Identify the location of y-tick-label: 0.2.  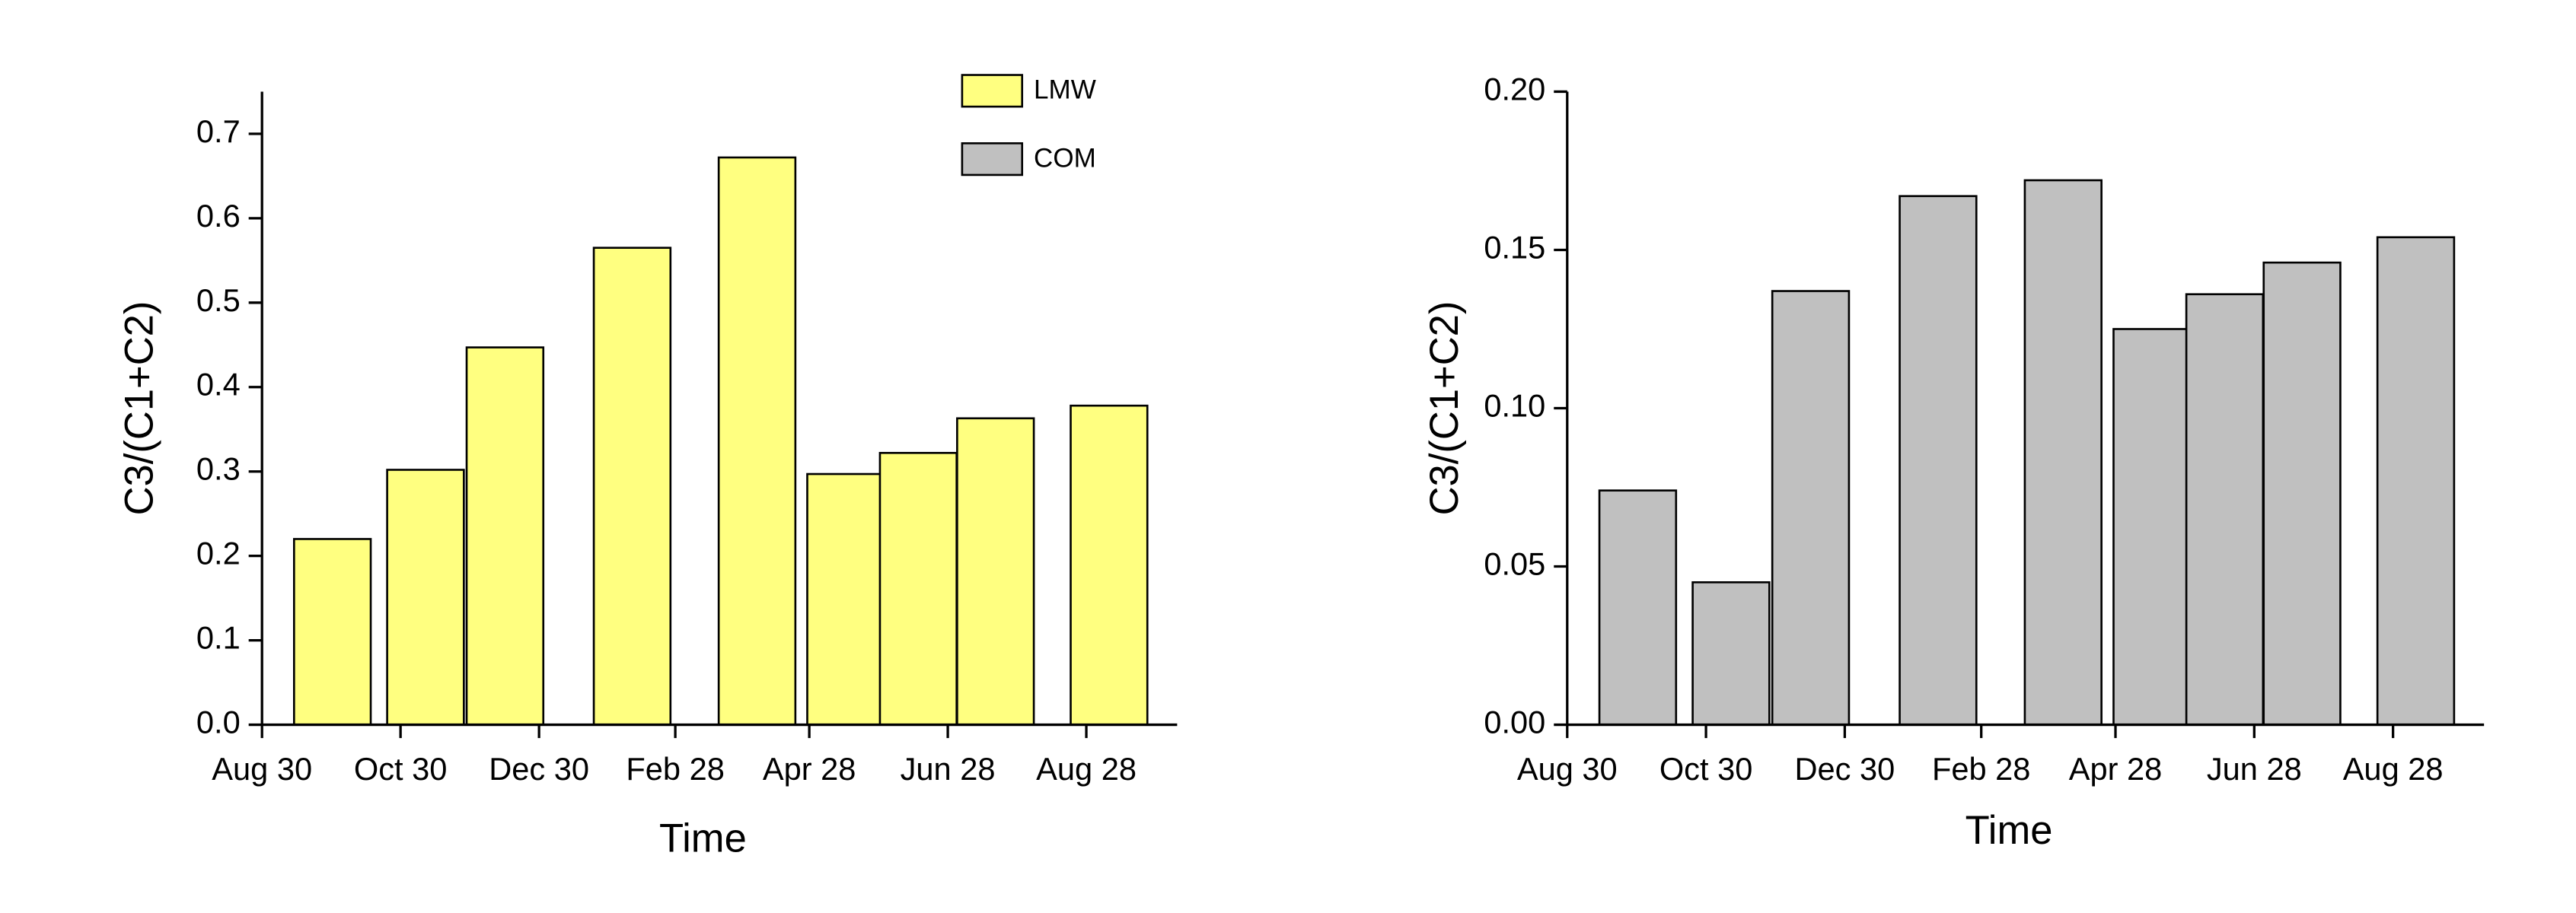
(218, 553).